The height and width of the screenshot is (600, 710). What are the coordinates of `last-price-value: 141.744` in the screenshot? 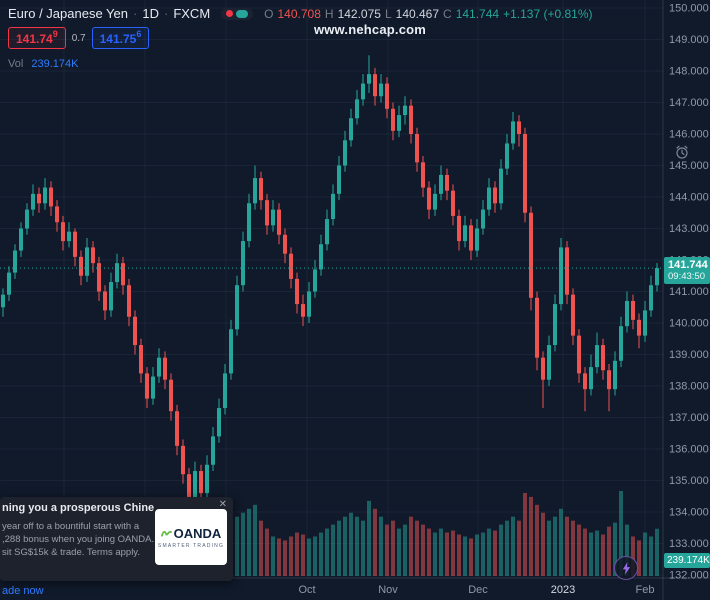 It's located at (688, 265).